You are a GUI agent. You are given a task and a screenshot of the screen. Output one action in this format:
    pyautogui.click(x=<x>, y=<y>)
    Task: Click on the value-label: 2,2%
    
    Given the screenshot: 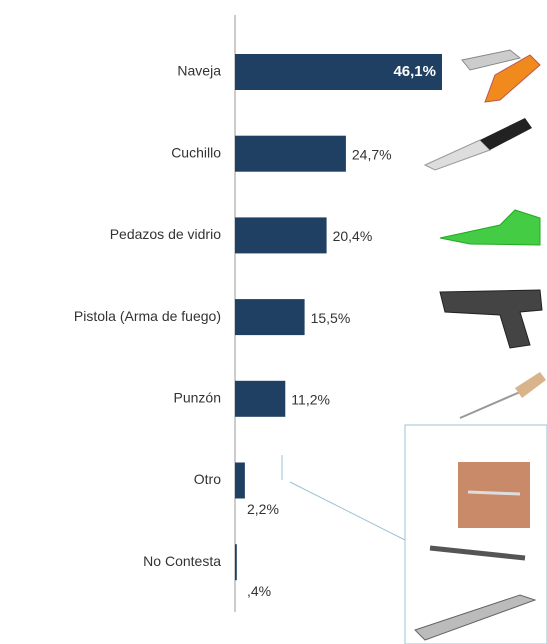 What is the action you would take?
    pyautogui.click(x=263, y=509)
    